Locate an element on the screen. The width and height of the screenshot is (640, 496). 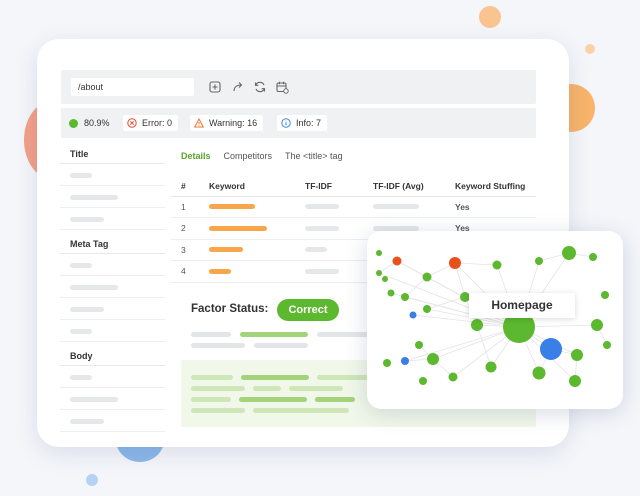
row-number: 3 is located at coordinates (185, 250).